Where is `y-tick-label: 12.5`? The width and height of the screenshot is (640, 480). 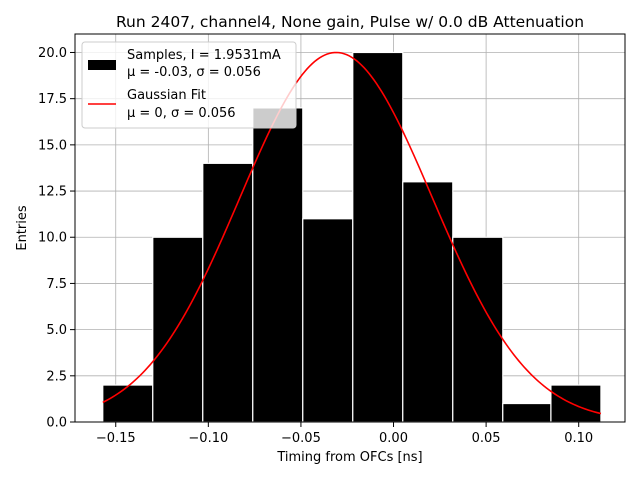 y-tick-label: 12.5 is located at coordinates (52, 192).